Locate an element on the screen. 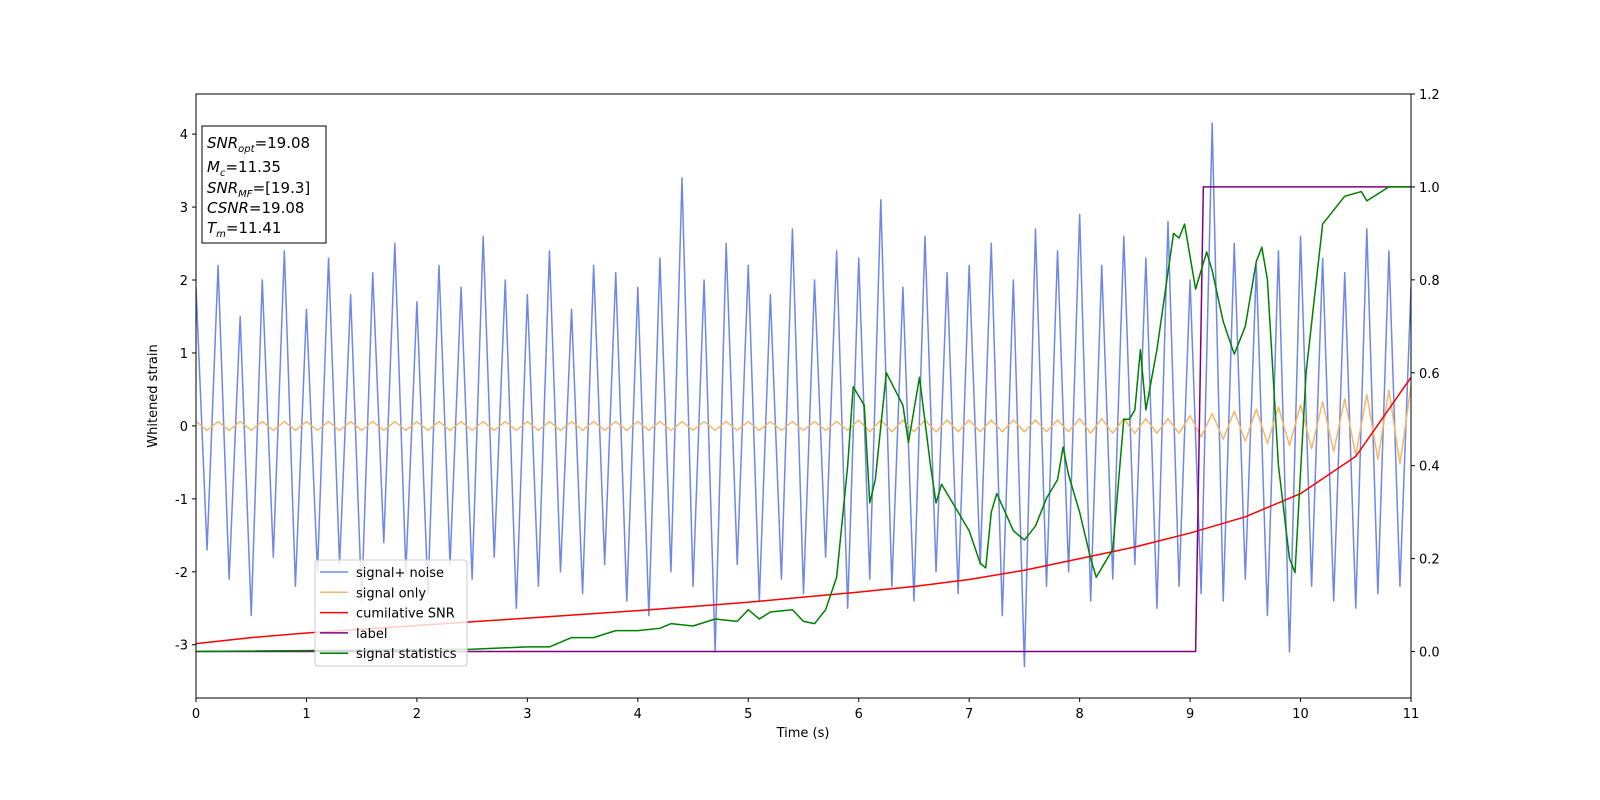  textbox-line: Tm=11.41 is located at coordinates (244, 229).